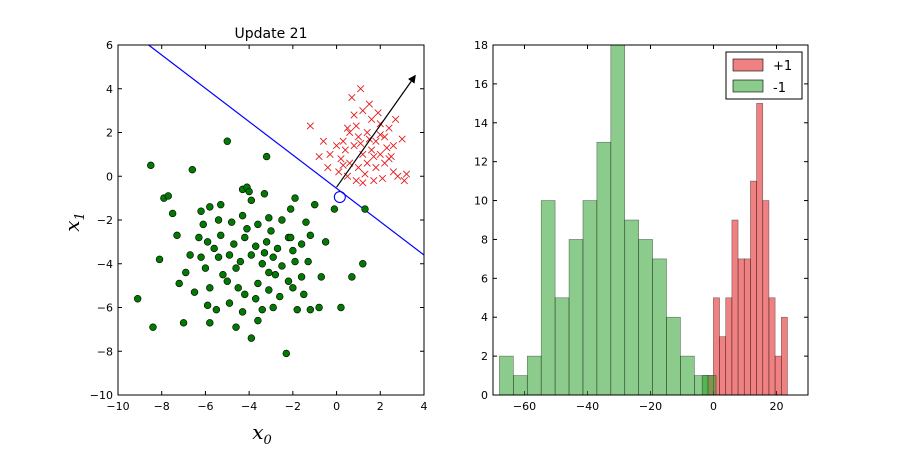 Image resolution: width=900 pixels, height=450 pixels. What do you see at coordinates (105, 220) in the screenshot?
I see `y-tick-label: −2` at bounding box center [105, 220].